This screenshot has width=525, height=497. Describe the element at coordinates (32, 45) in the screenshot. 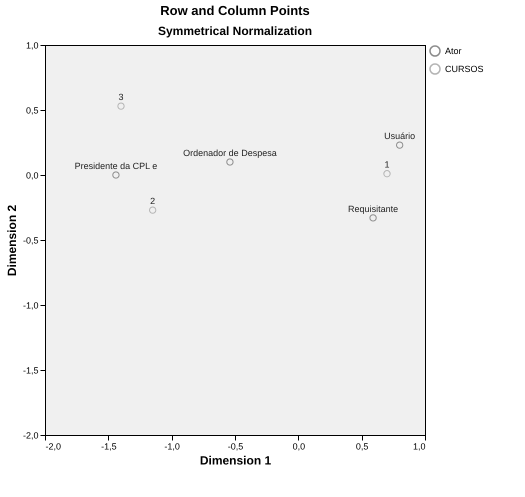

I see `y-tick-label: 1,0` at that location.